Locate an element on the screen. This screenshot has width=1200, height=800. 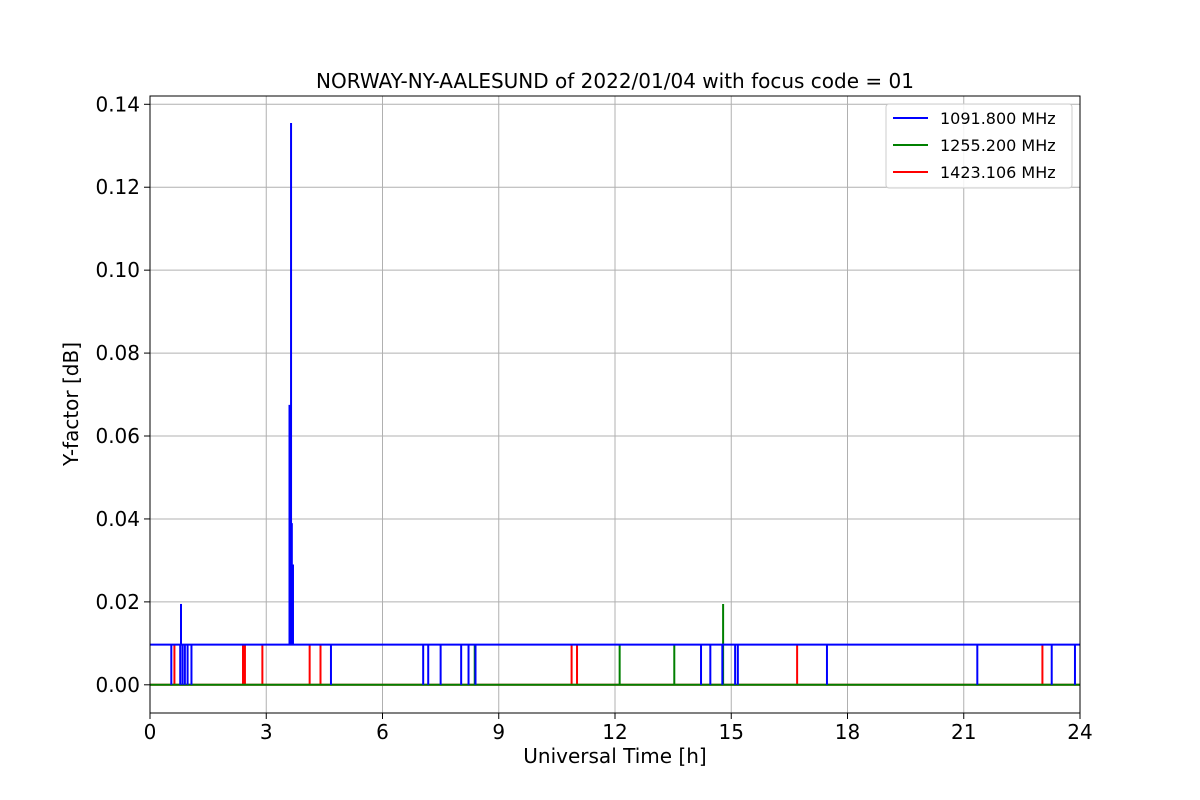
y-tick-label: 0.02 is located at coordinates (117, 602).